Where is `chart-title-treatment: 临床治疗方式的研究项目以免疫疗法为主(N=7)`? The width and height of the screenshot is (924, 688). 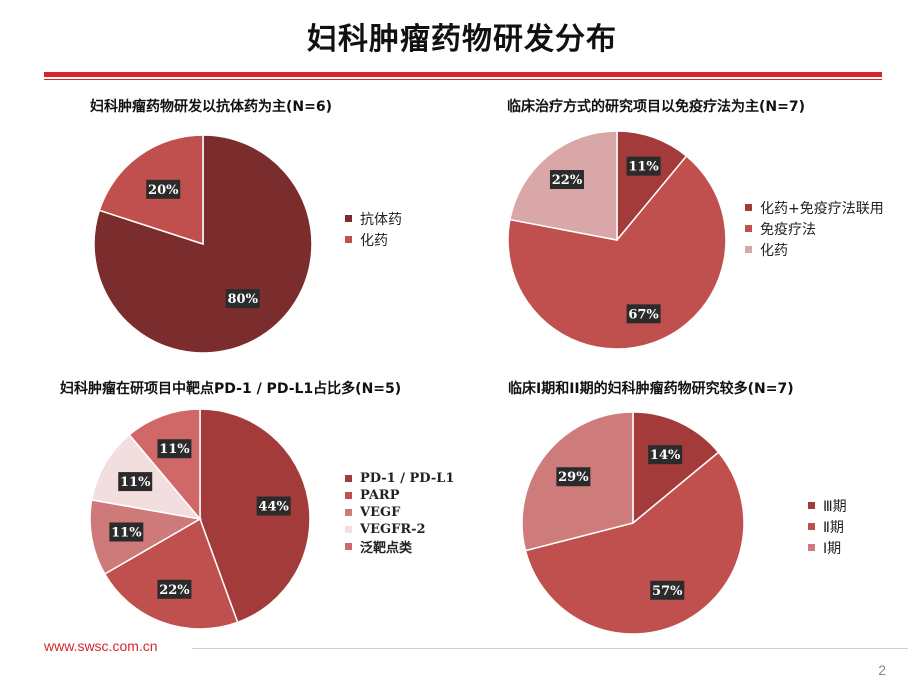 chart-title-treatment: 临床治疗方式的研究项目以免疫疗法为主(N=7) is located at coordinates (656, 107).